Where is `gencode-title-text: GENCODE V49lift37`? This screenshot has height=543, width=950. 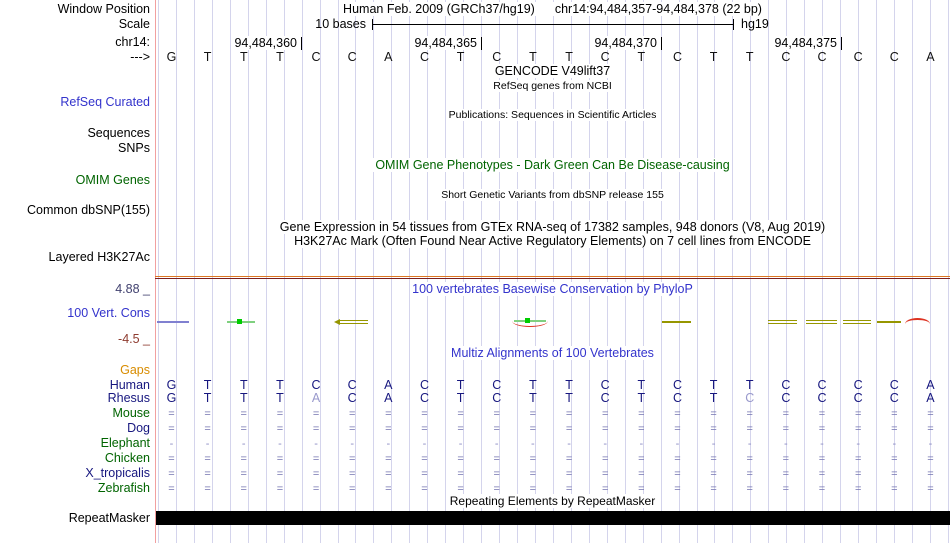 gencode-title-text: GENCODE V49lift37 is located at coordinates (552, 71).